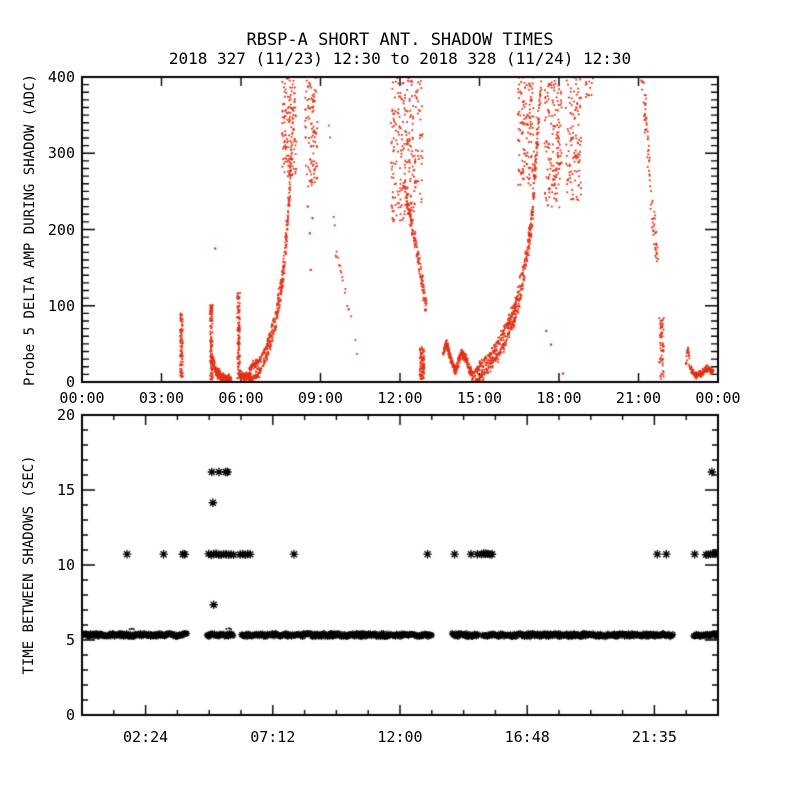  What do you see at coordinates (61, 229) in the screenshot?
I see `top-y-tick-label: 200` at bounding box center [61, 229].